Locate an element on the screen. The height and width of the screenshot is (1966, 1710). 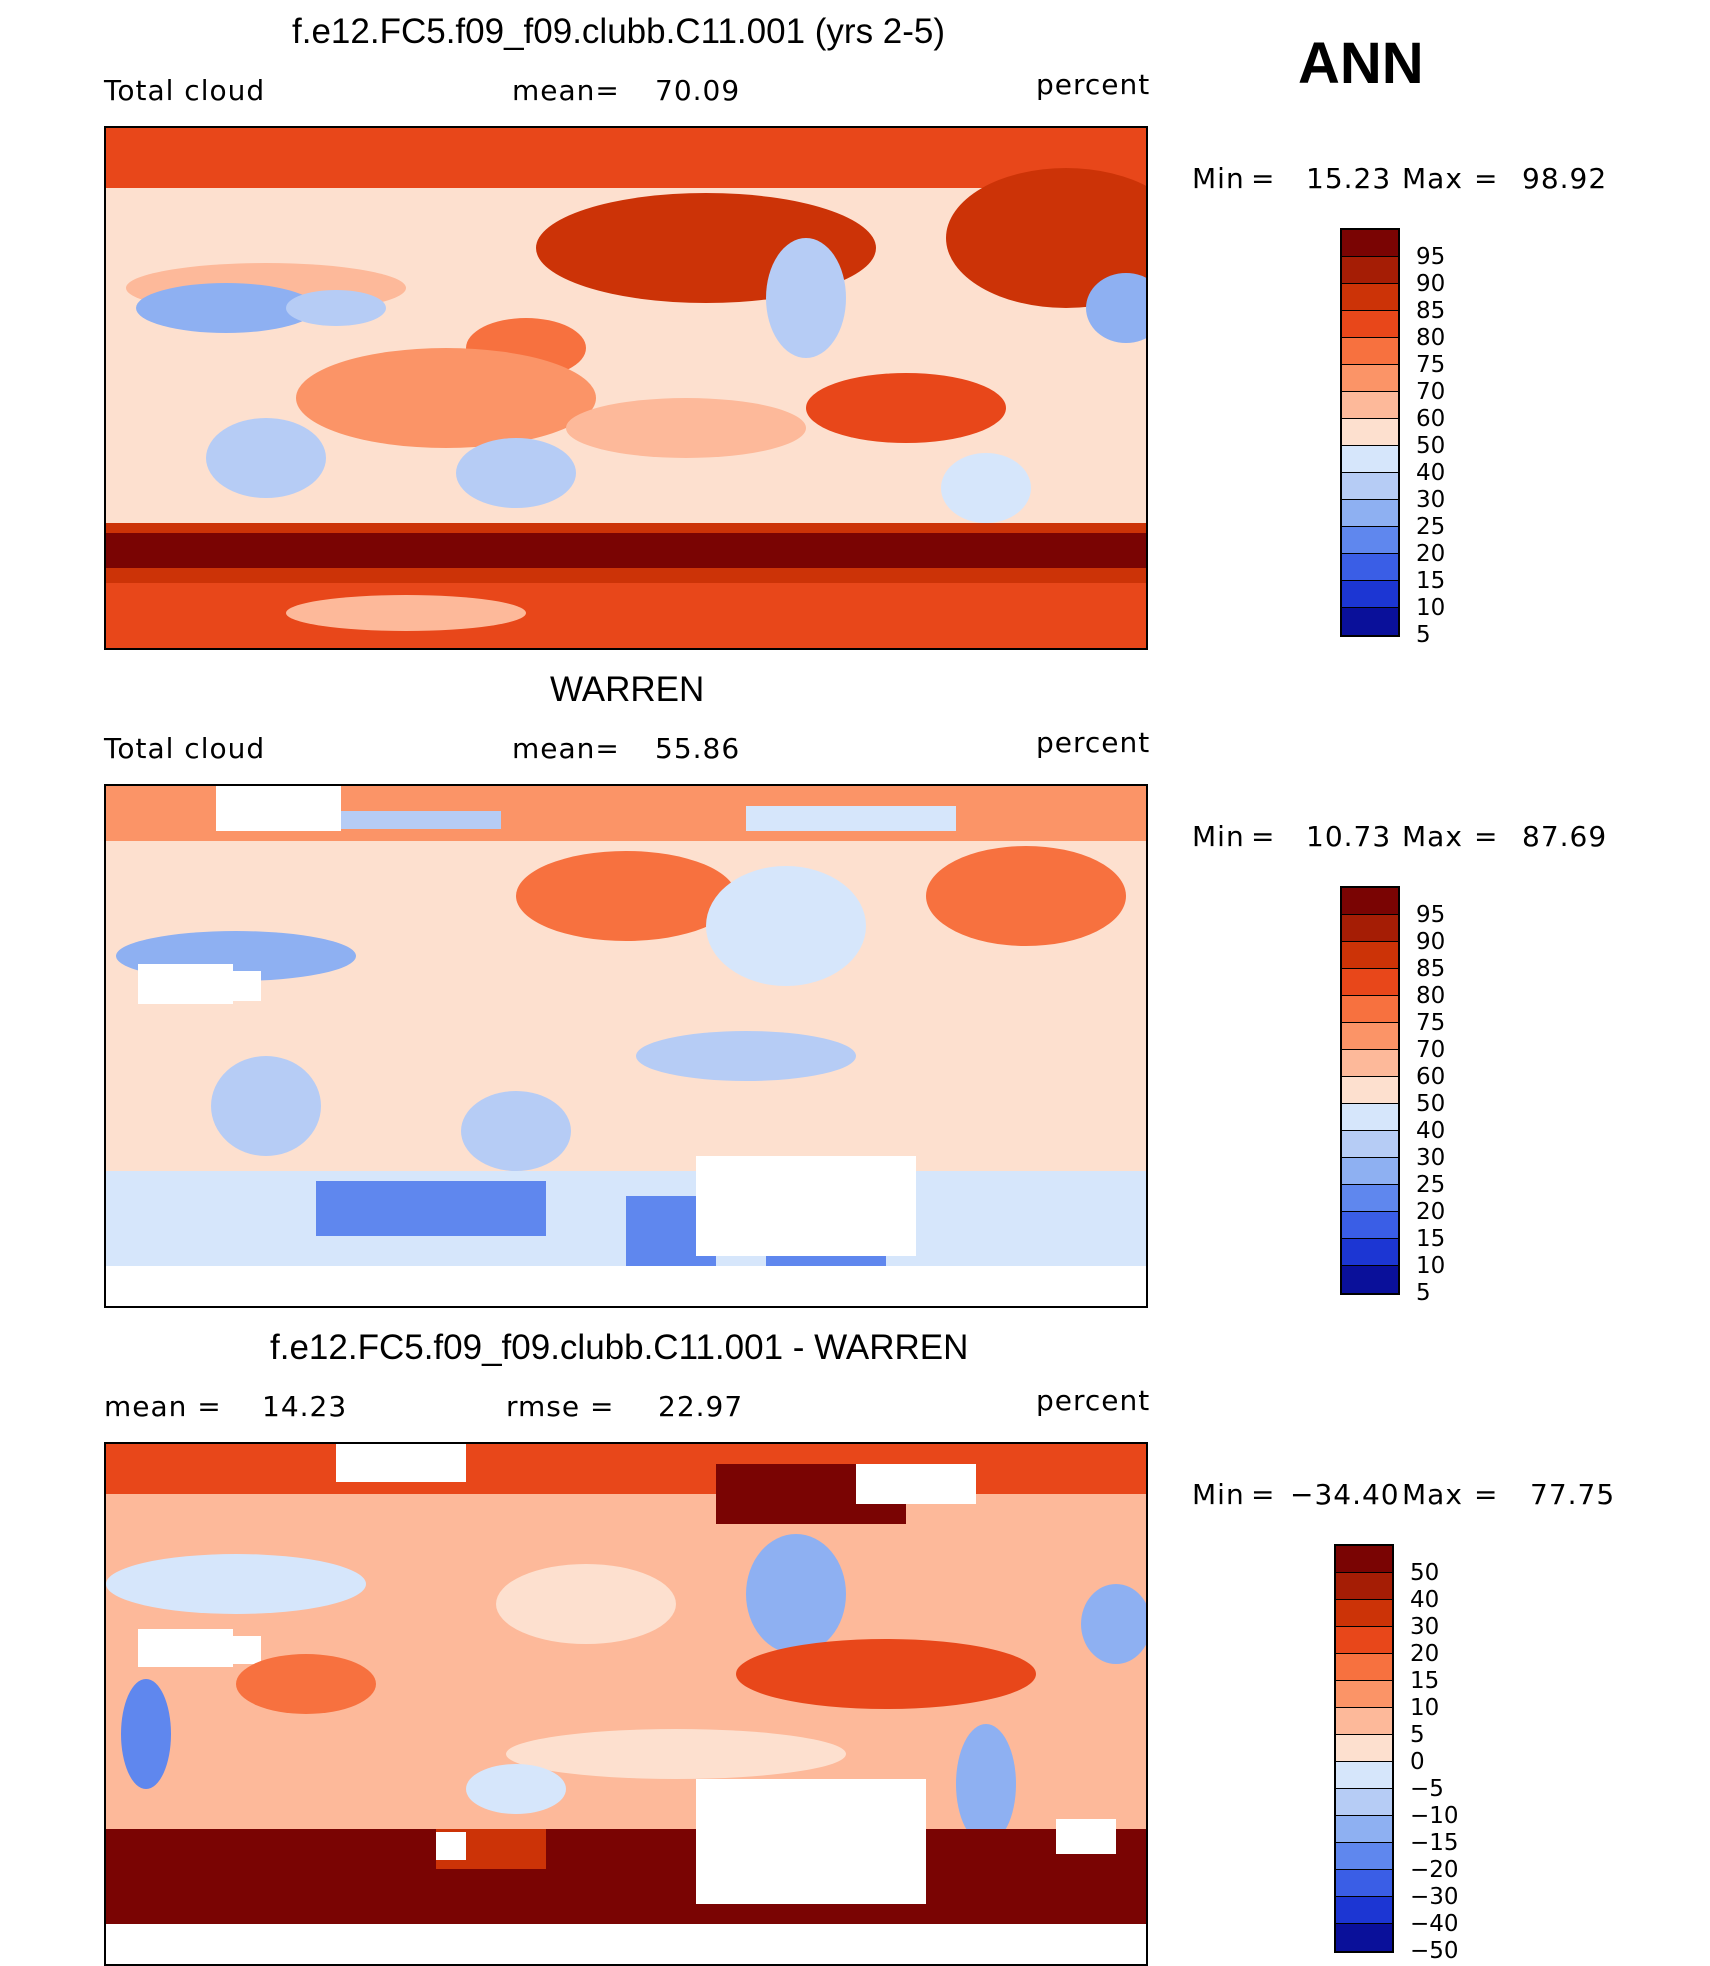
panel-2-max-label: Max is located at coordinates (1432, 836).